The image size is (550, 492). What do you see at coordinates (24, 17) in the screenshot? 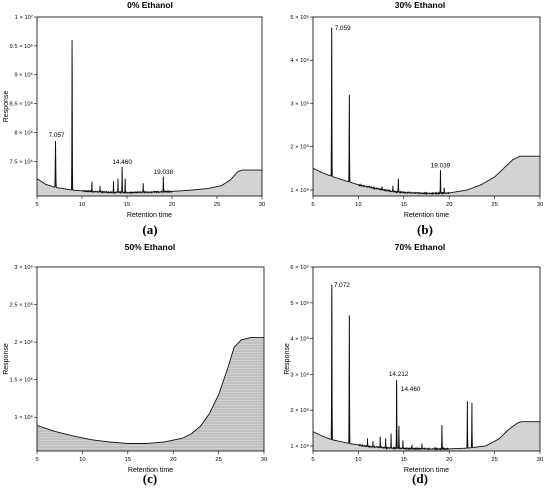
I see `y-tick-label: 1 × 10⁷` at bounding box center [24, 17].